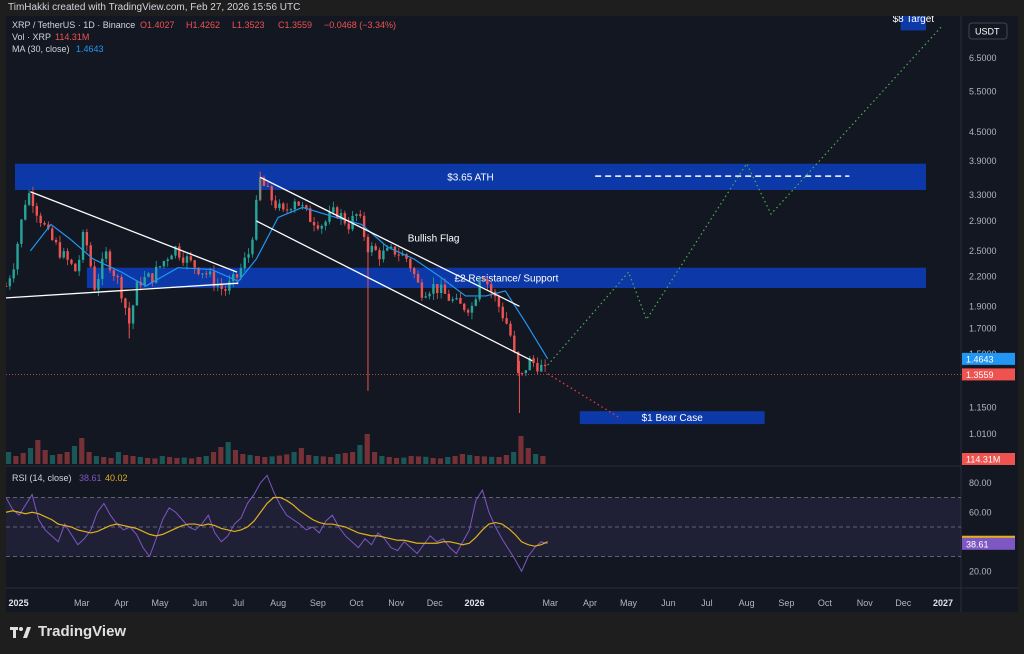 The image size is (1024, 654). Describe the element at coordinates (90, 49) in the screenshot. I see `legend-ma-value: 1.4643` at that location.